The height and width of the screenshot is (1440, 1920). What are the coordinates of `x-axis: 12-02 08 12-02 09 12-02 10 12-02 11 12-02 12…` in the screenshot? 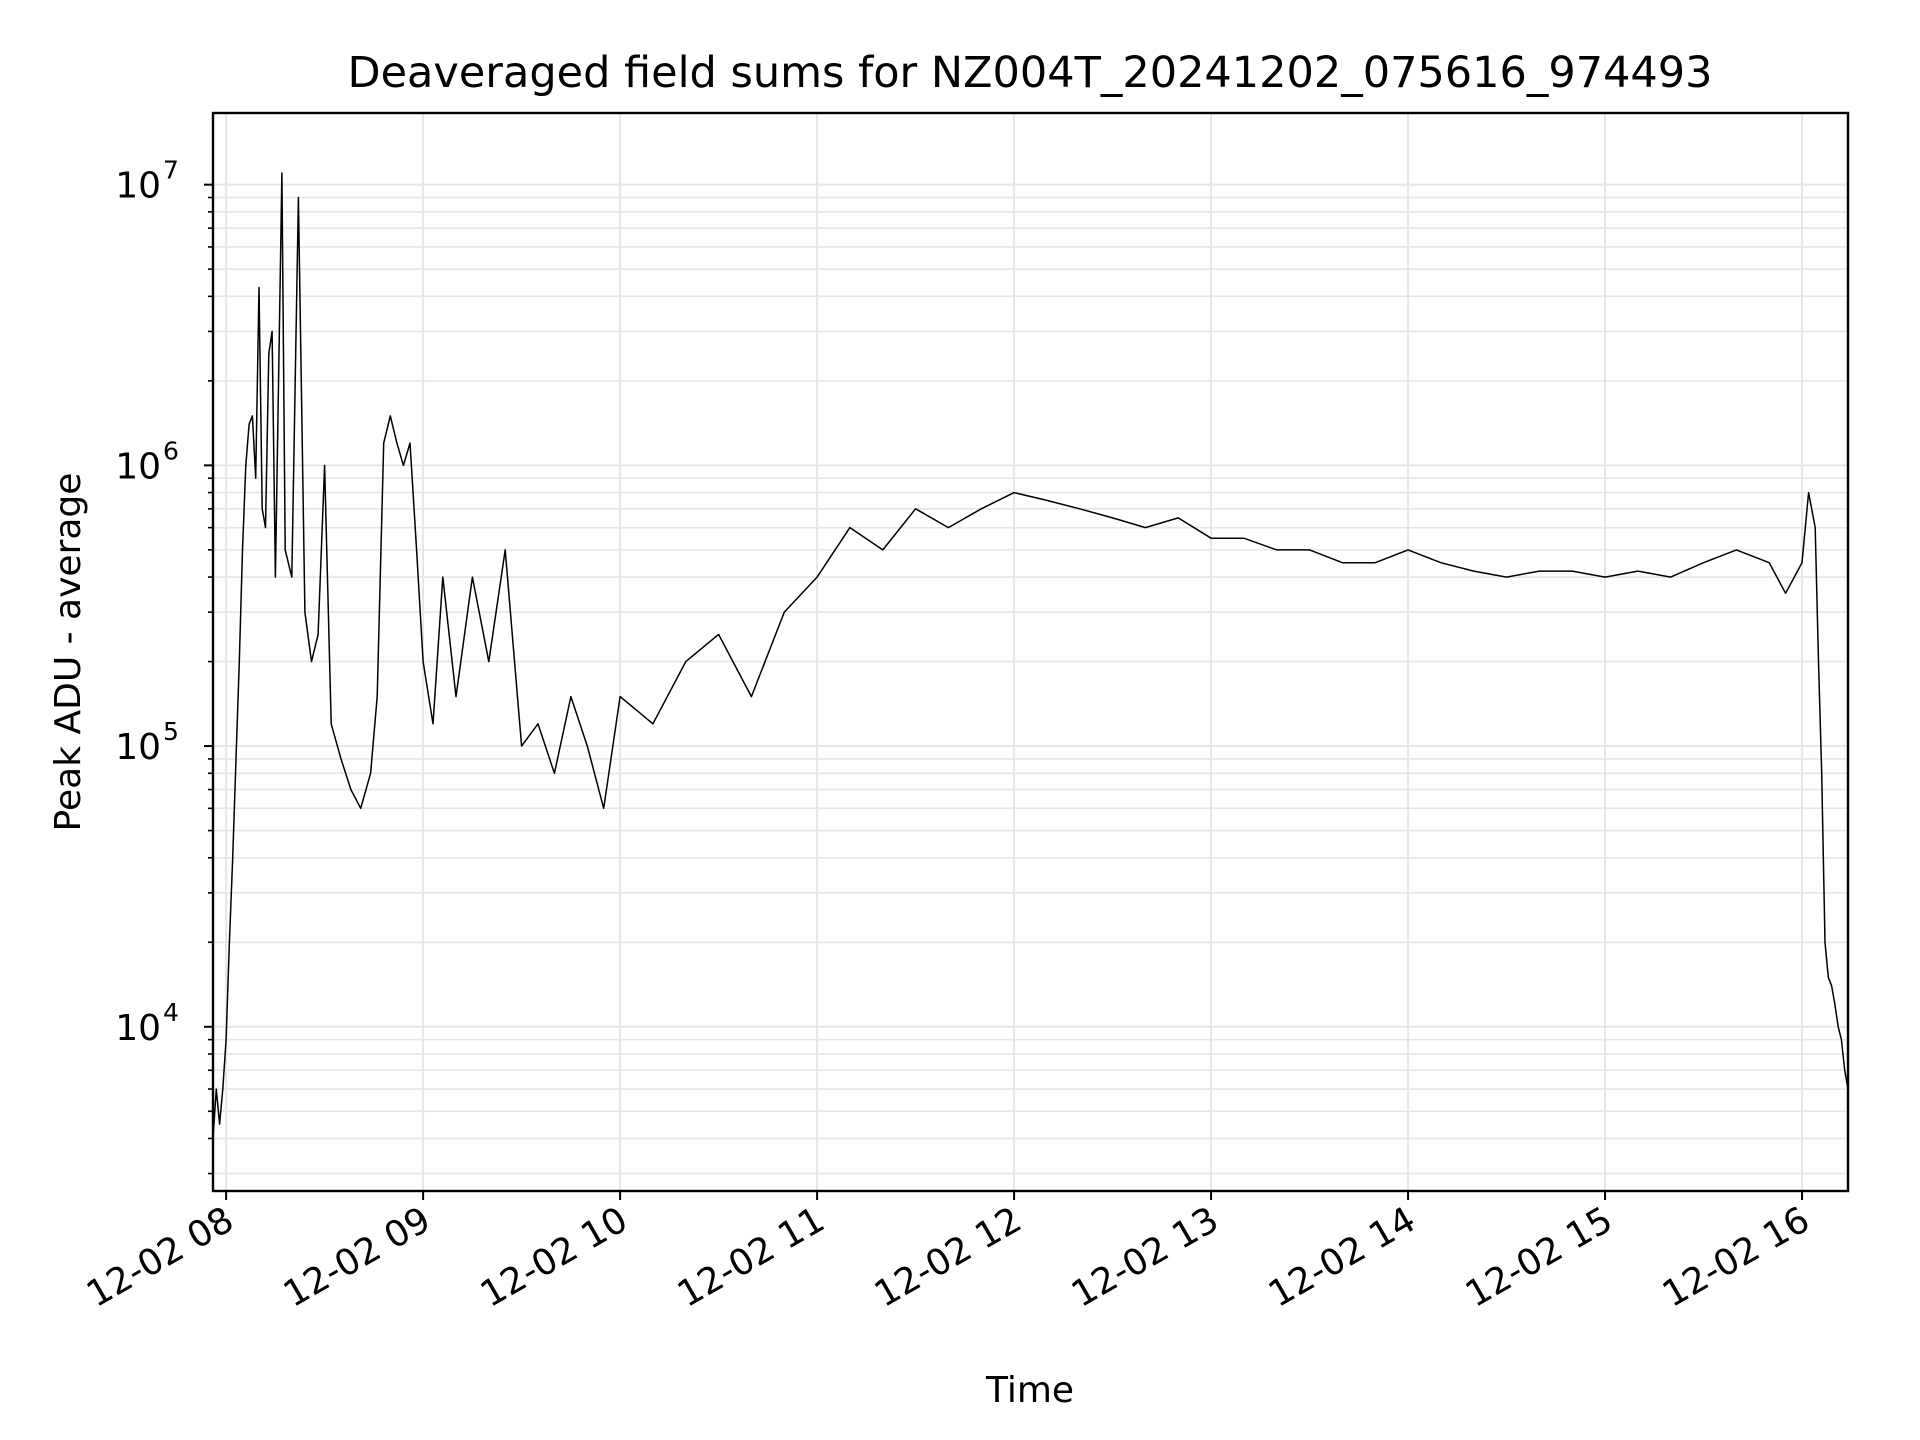 It's located at (948, 1253).